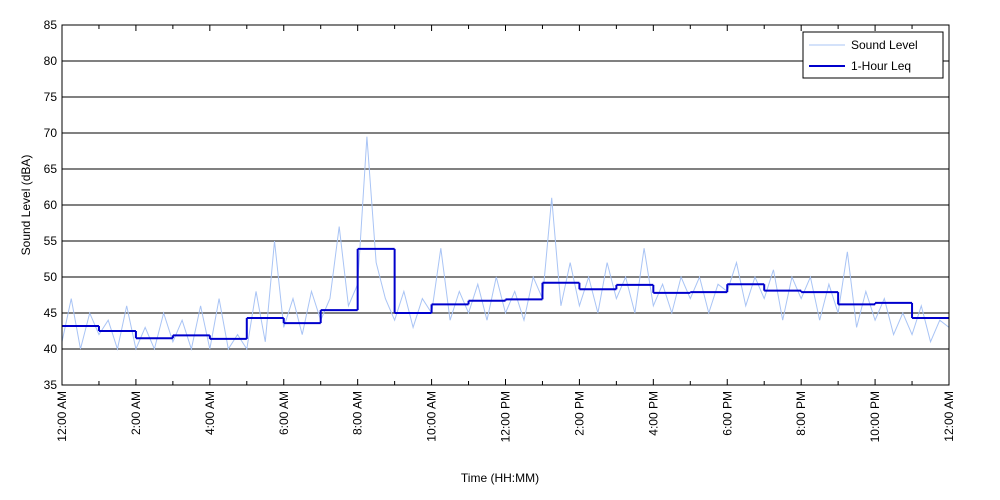  I want to click on legend-label: Sound Level, so click(884, 45).